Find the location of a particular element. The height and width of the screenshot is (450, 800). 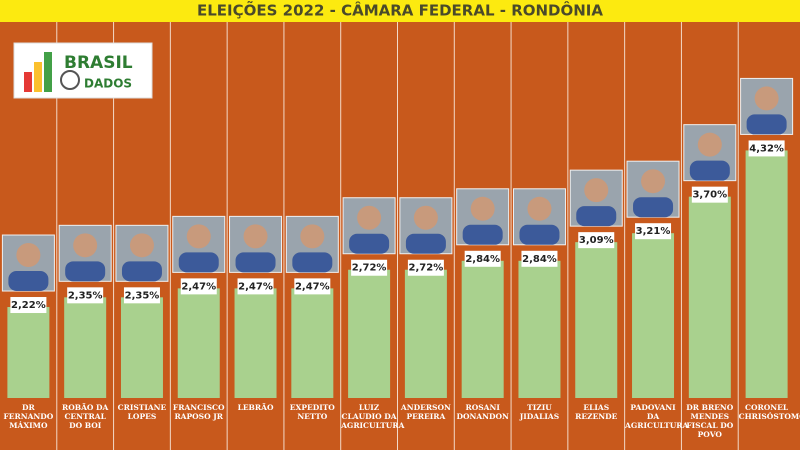

logo: BRASIL DADOS is located at coordinates (83, 70).